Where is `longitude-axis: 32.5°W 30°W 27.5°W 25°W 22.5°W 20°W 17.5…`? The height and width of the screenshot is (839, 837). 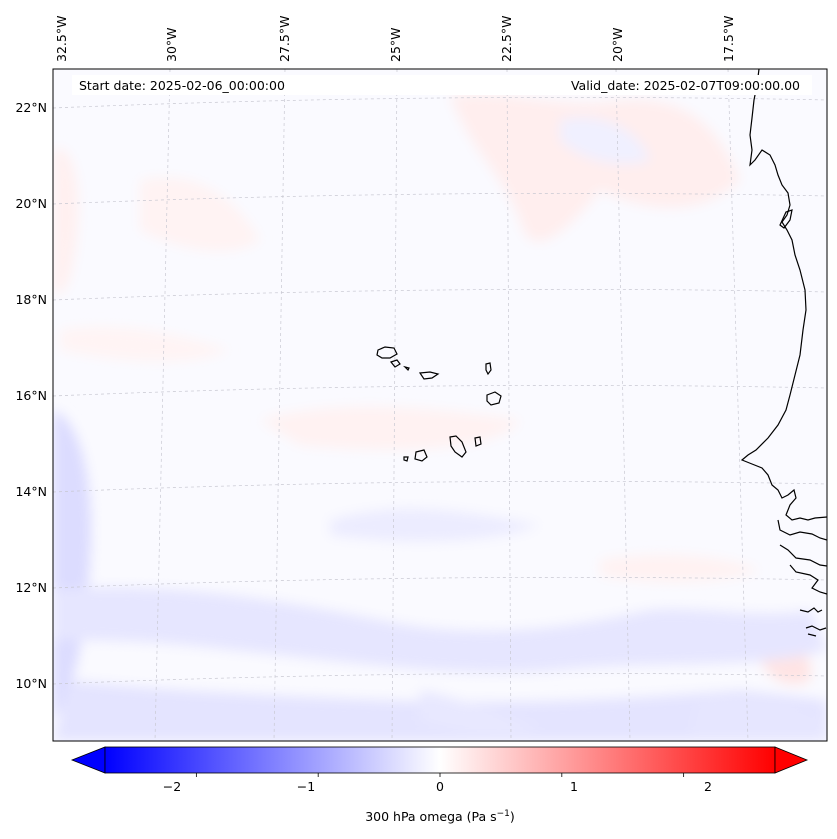
longitude-axis: 32.5°W 30°W 27.5°W 25°W 22.5°W 20°W 17.5… is located at coordinates (395, 39).